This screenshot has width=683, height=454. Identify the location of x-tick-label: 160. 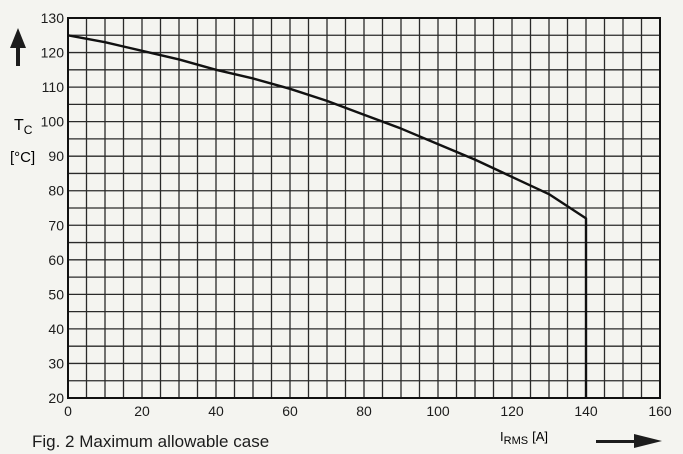
(660, 411).